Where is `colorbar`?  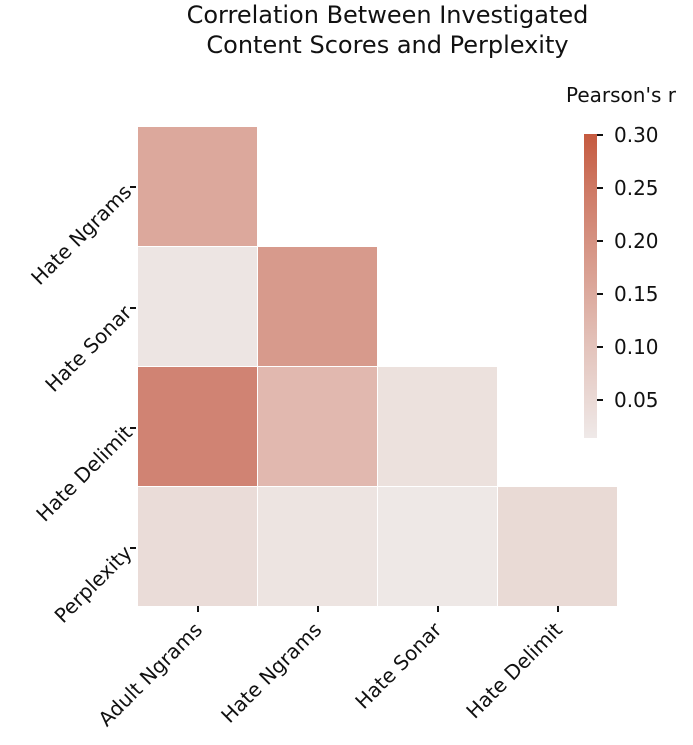
colorbar is located at coordinates (590, 286).